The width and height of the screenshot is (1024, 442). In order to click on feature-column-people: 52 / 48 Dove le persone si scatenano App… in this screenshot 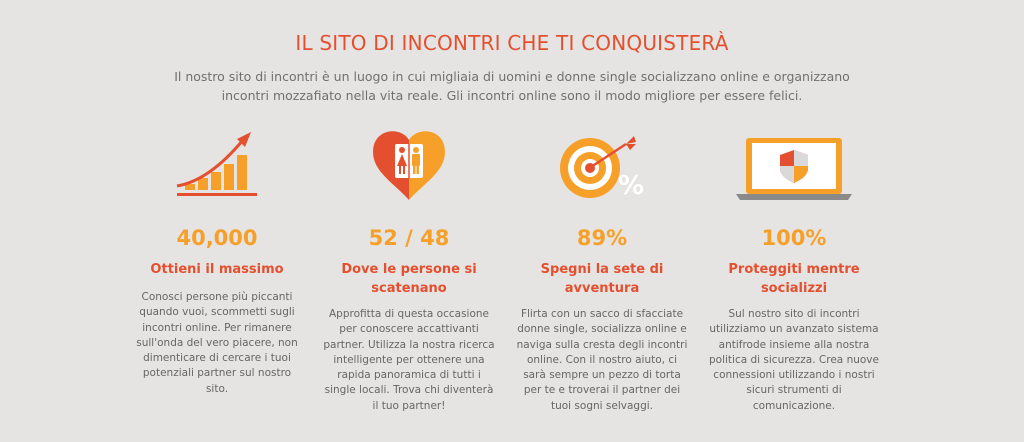, I will do `click(409, 271)`.